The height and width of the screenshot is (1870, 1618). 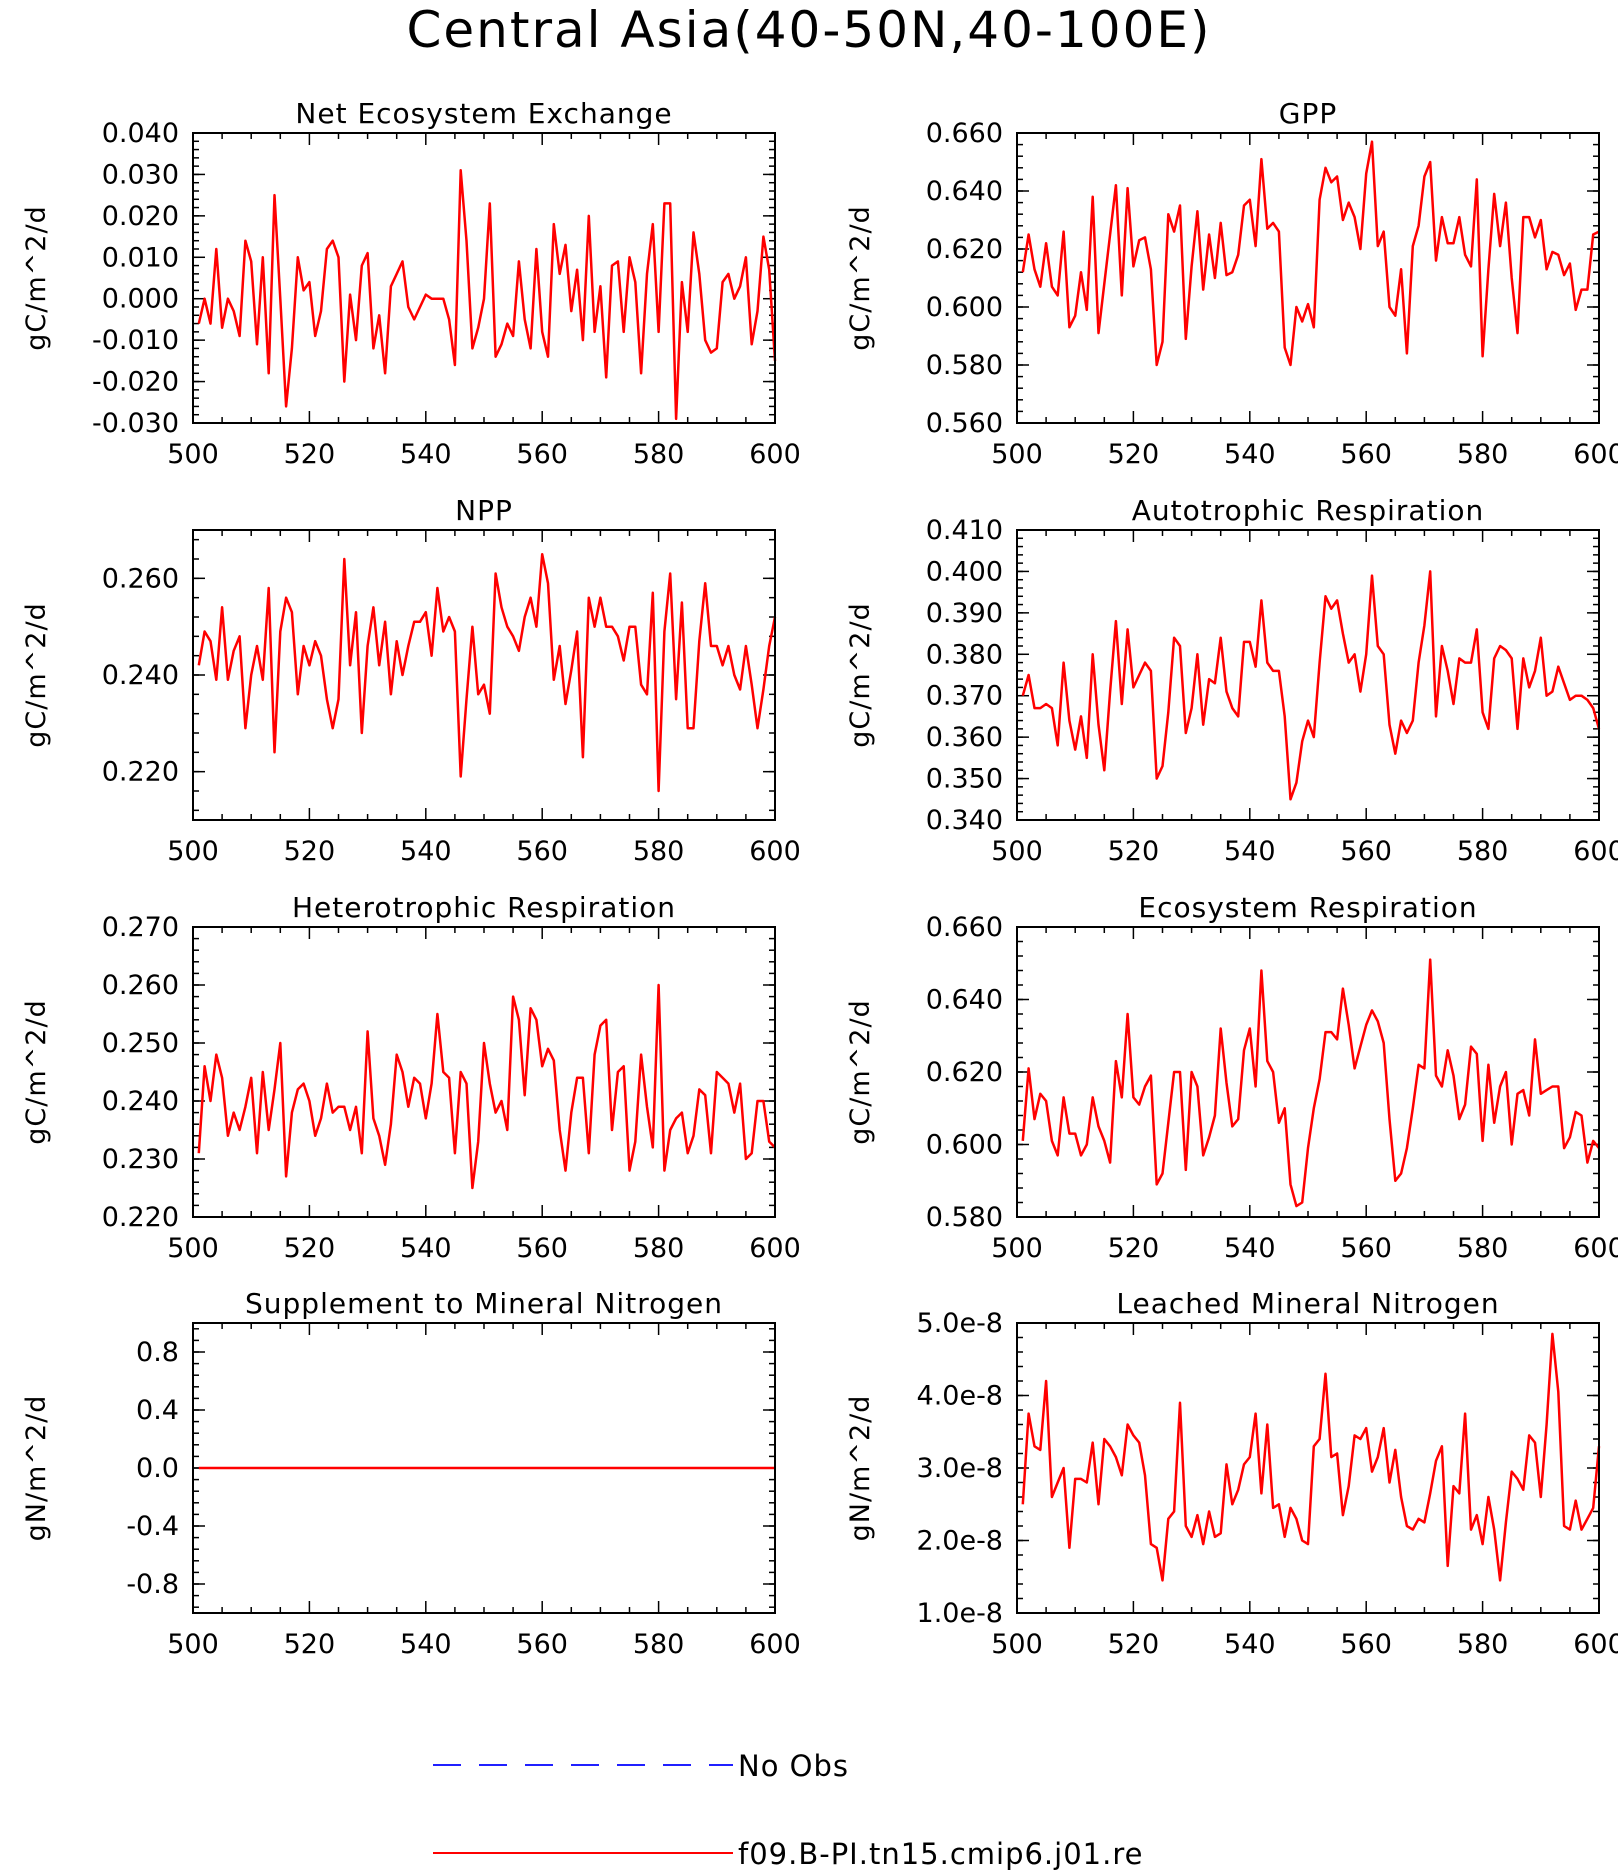 I want to click on y-tick-label: 0.030, so click(x=140, y=174).